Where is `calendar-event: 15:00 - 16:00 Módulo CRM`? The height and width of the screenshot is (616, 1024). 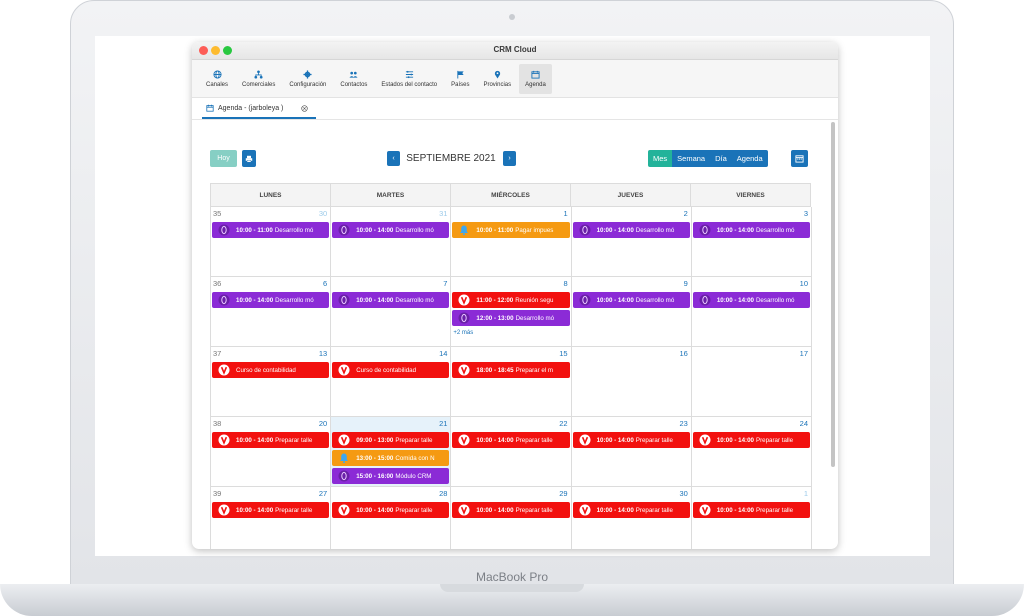 calendar-event: 15:00 - 16:00 Módulo CRM is located at coordinates (391, 476).